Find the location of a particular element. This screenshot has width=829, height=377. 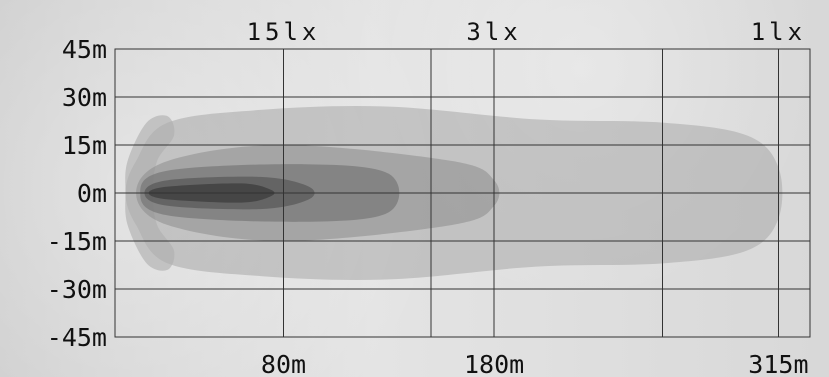

y-tick-label-30: 30m is located at coordinates (84, 97).